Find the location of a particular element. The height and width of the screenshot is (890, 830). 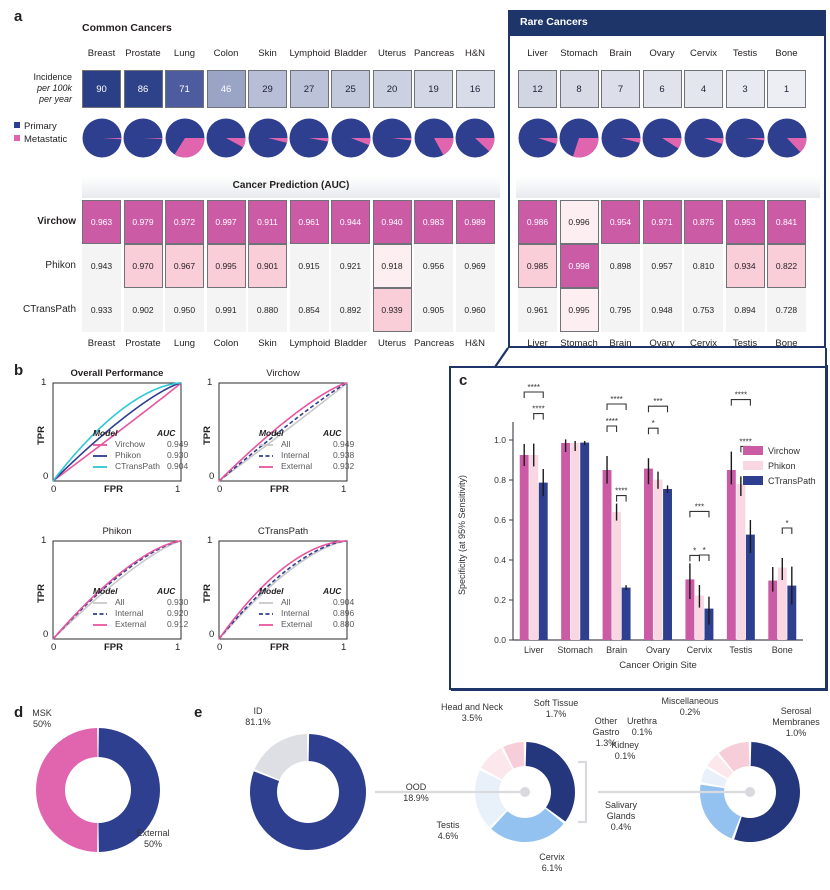

bar-bone-virchow is located at coordinates (773, 610).